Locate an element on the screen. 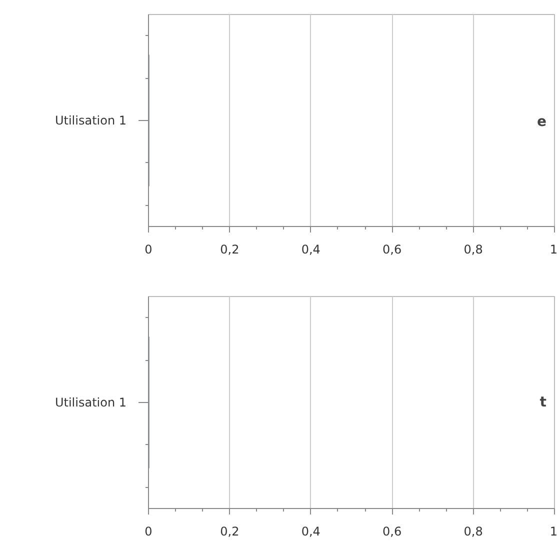  annotation: e is located at coordinates (542, 122).